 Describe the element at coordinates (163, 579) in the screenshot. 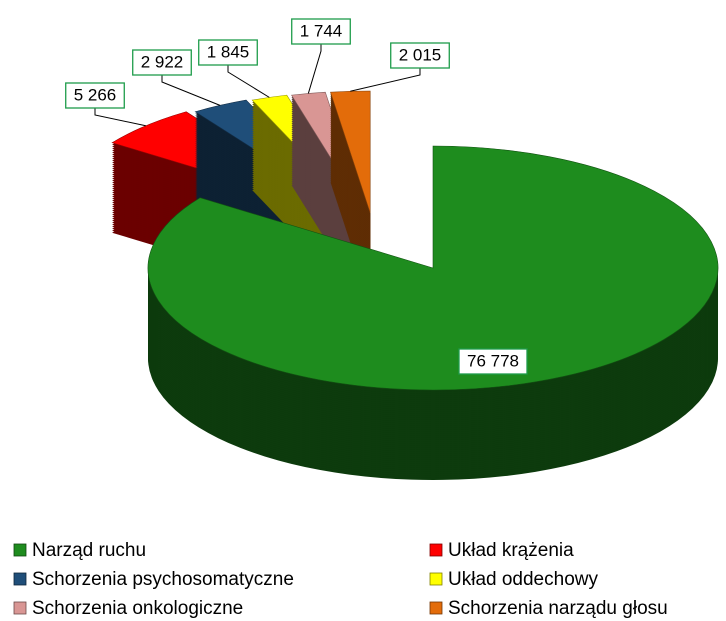

I see `legend-label: Schorzenia psychosomatyczne` at that location.